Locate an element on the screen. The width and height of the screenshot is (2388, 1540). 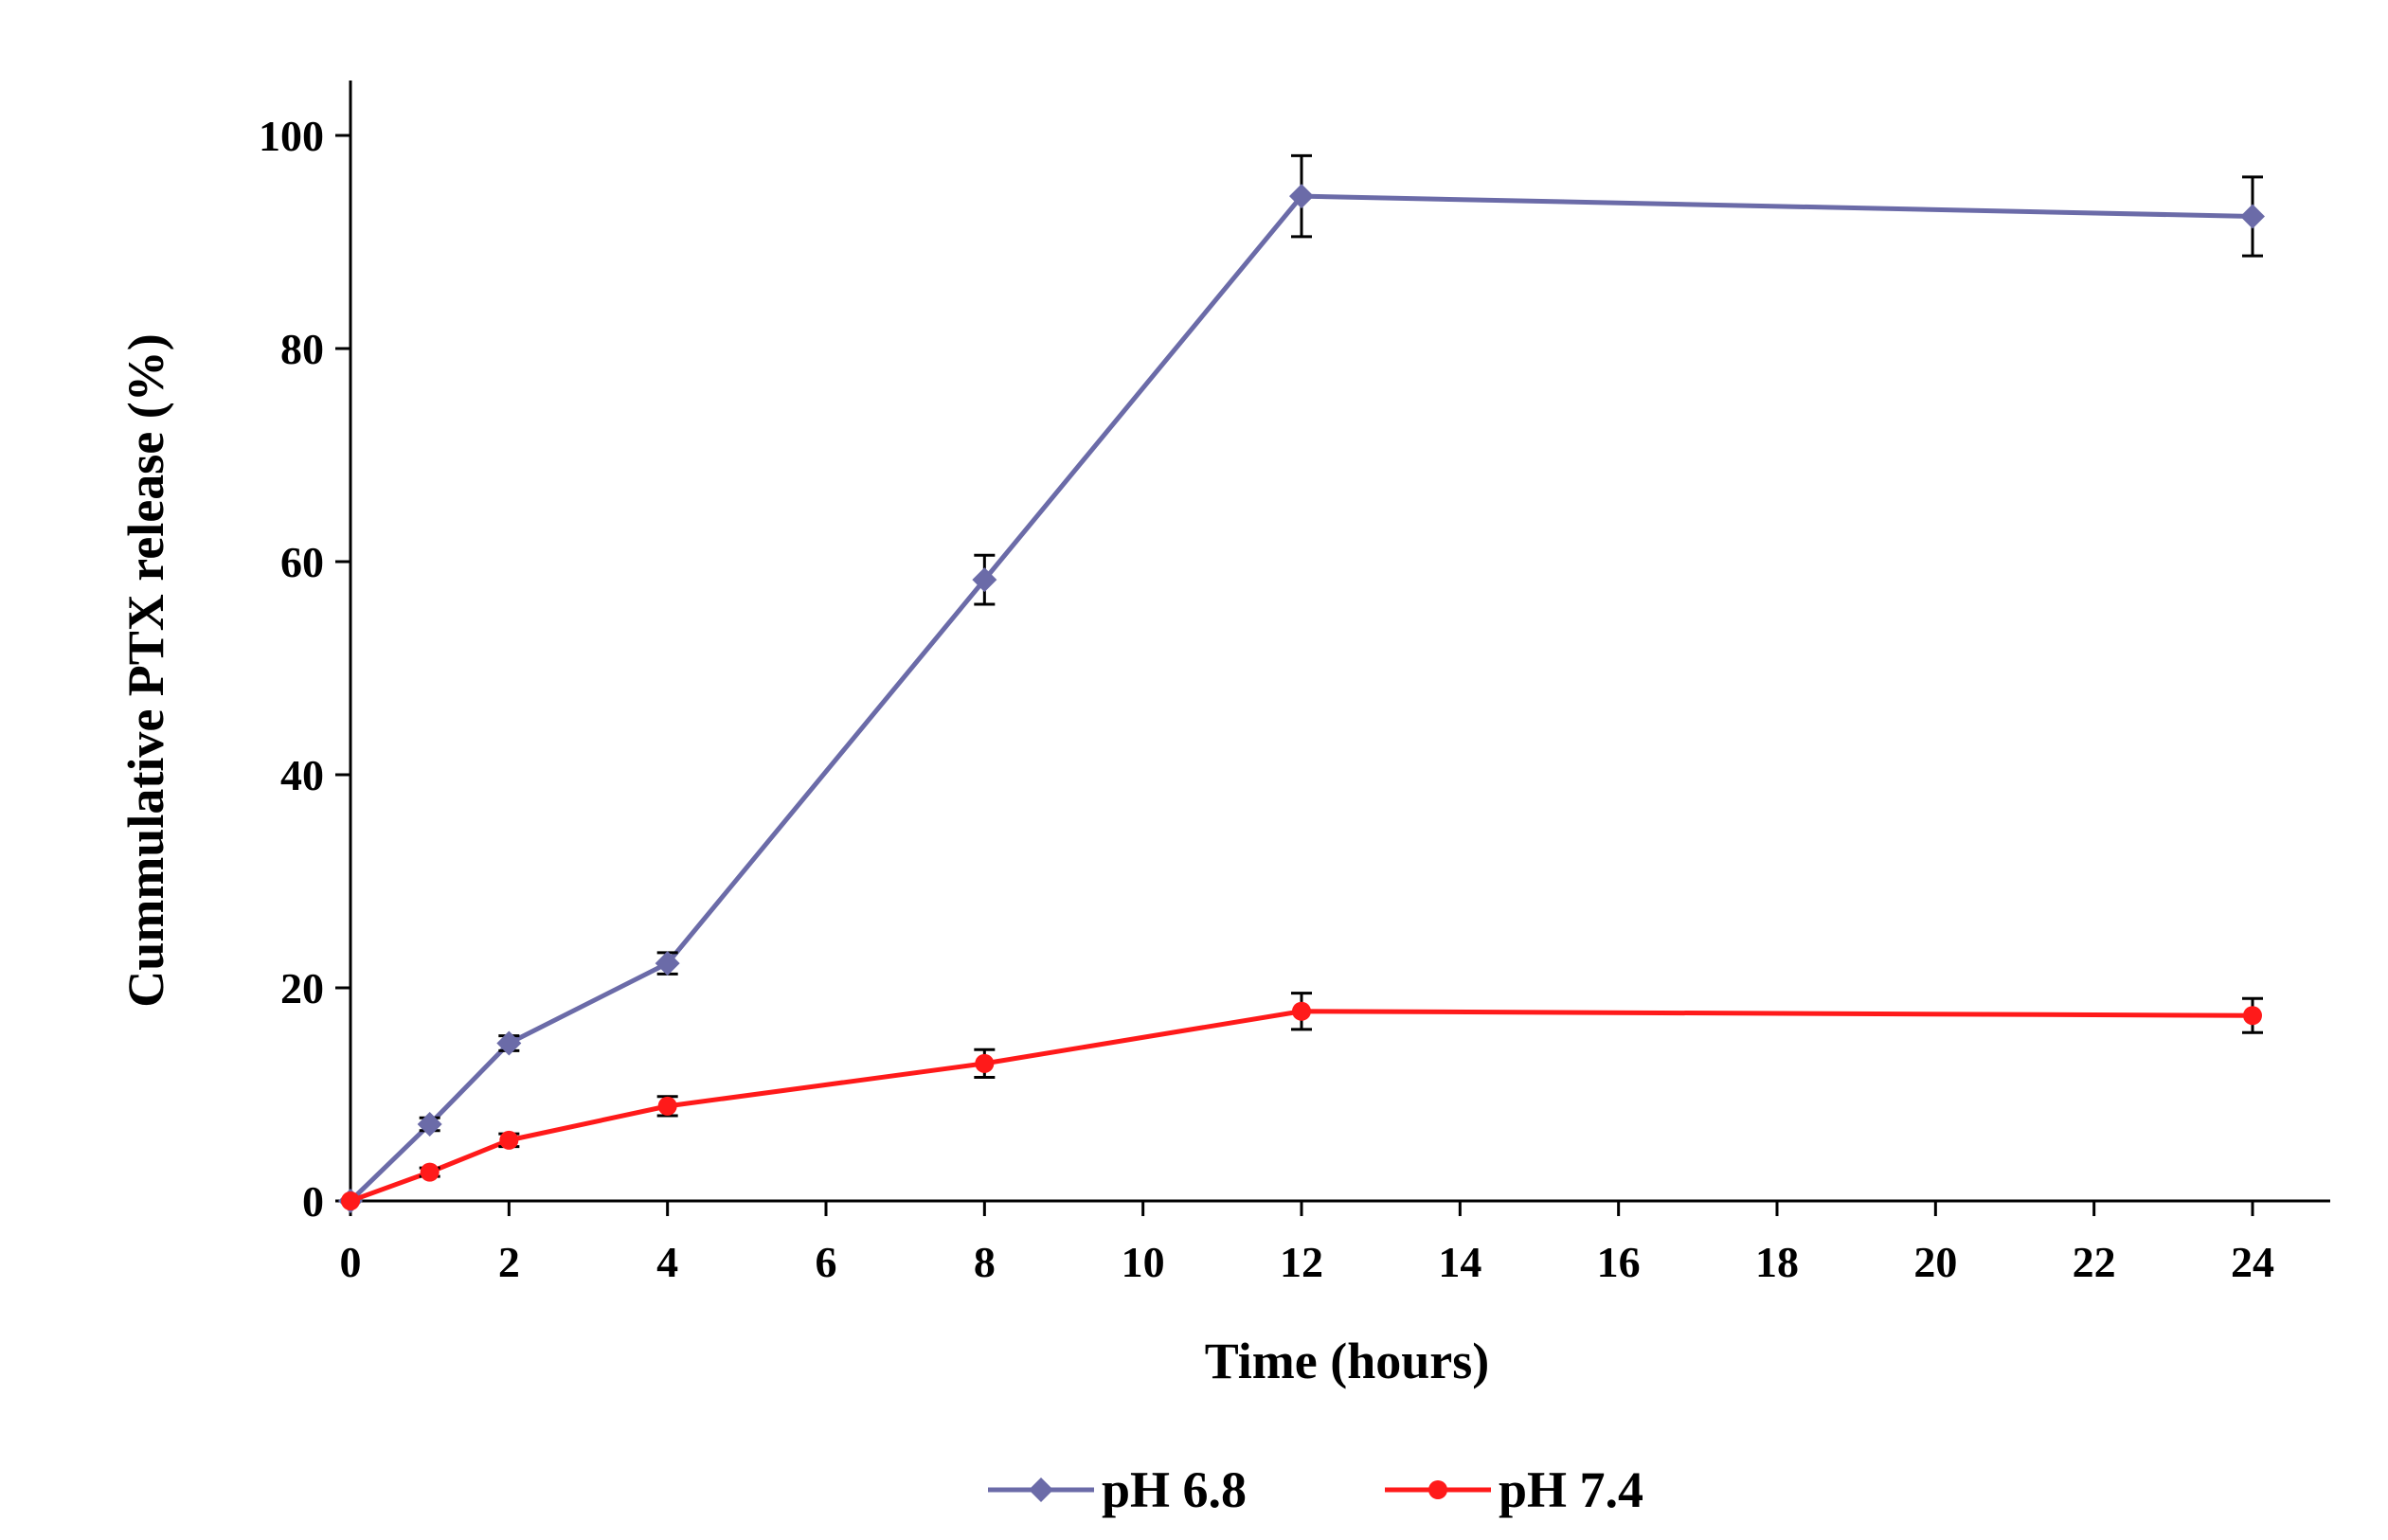
legend-item-ph-6-8: pH 6.8 is located at coordinates (1117, 1489).